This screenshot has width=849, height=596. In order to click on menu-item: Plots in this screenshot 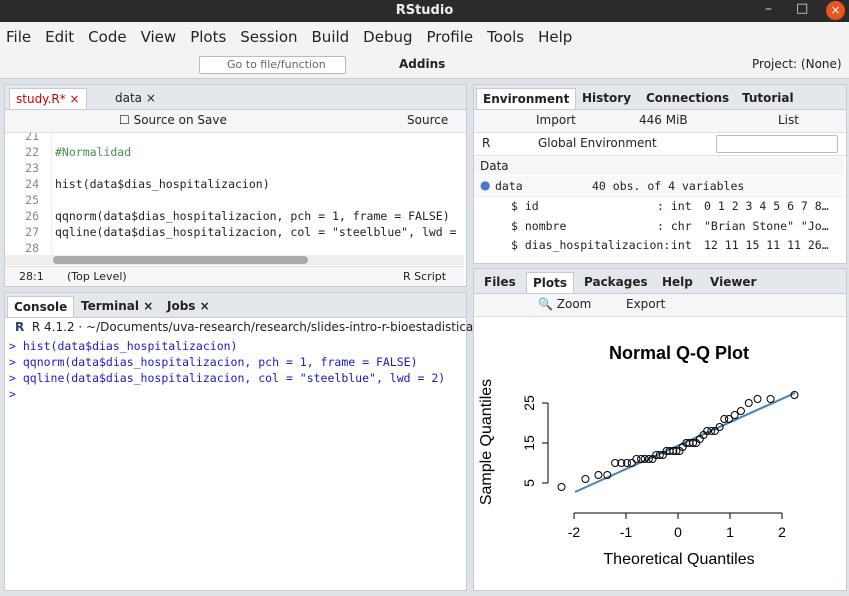, I will do `click(208, 37)`.